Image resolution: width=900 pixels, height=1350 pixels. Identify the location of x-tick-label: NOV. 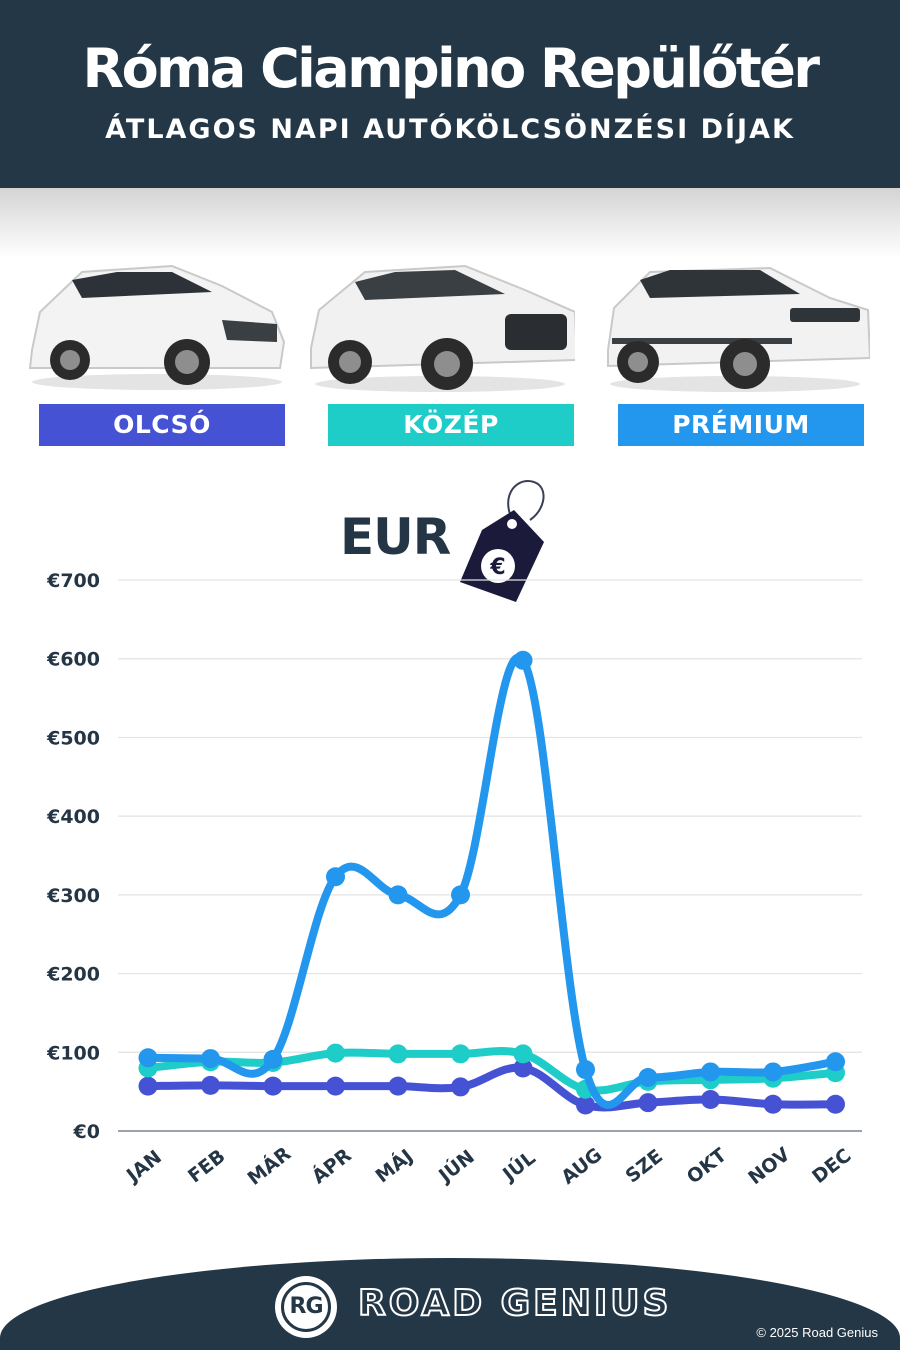
(769, 1166).